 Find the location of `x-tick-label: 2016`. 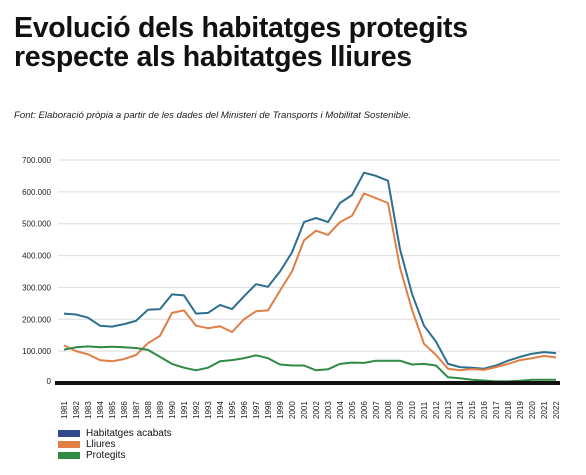

x-tick-label: 2016 is located at coordinates (484, 410).